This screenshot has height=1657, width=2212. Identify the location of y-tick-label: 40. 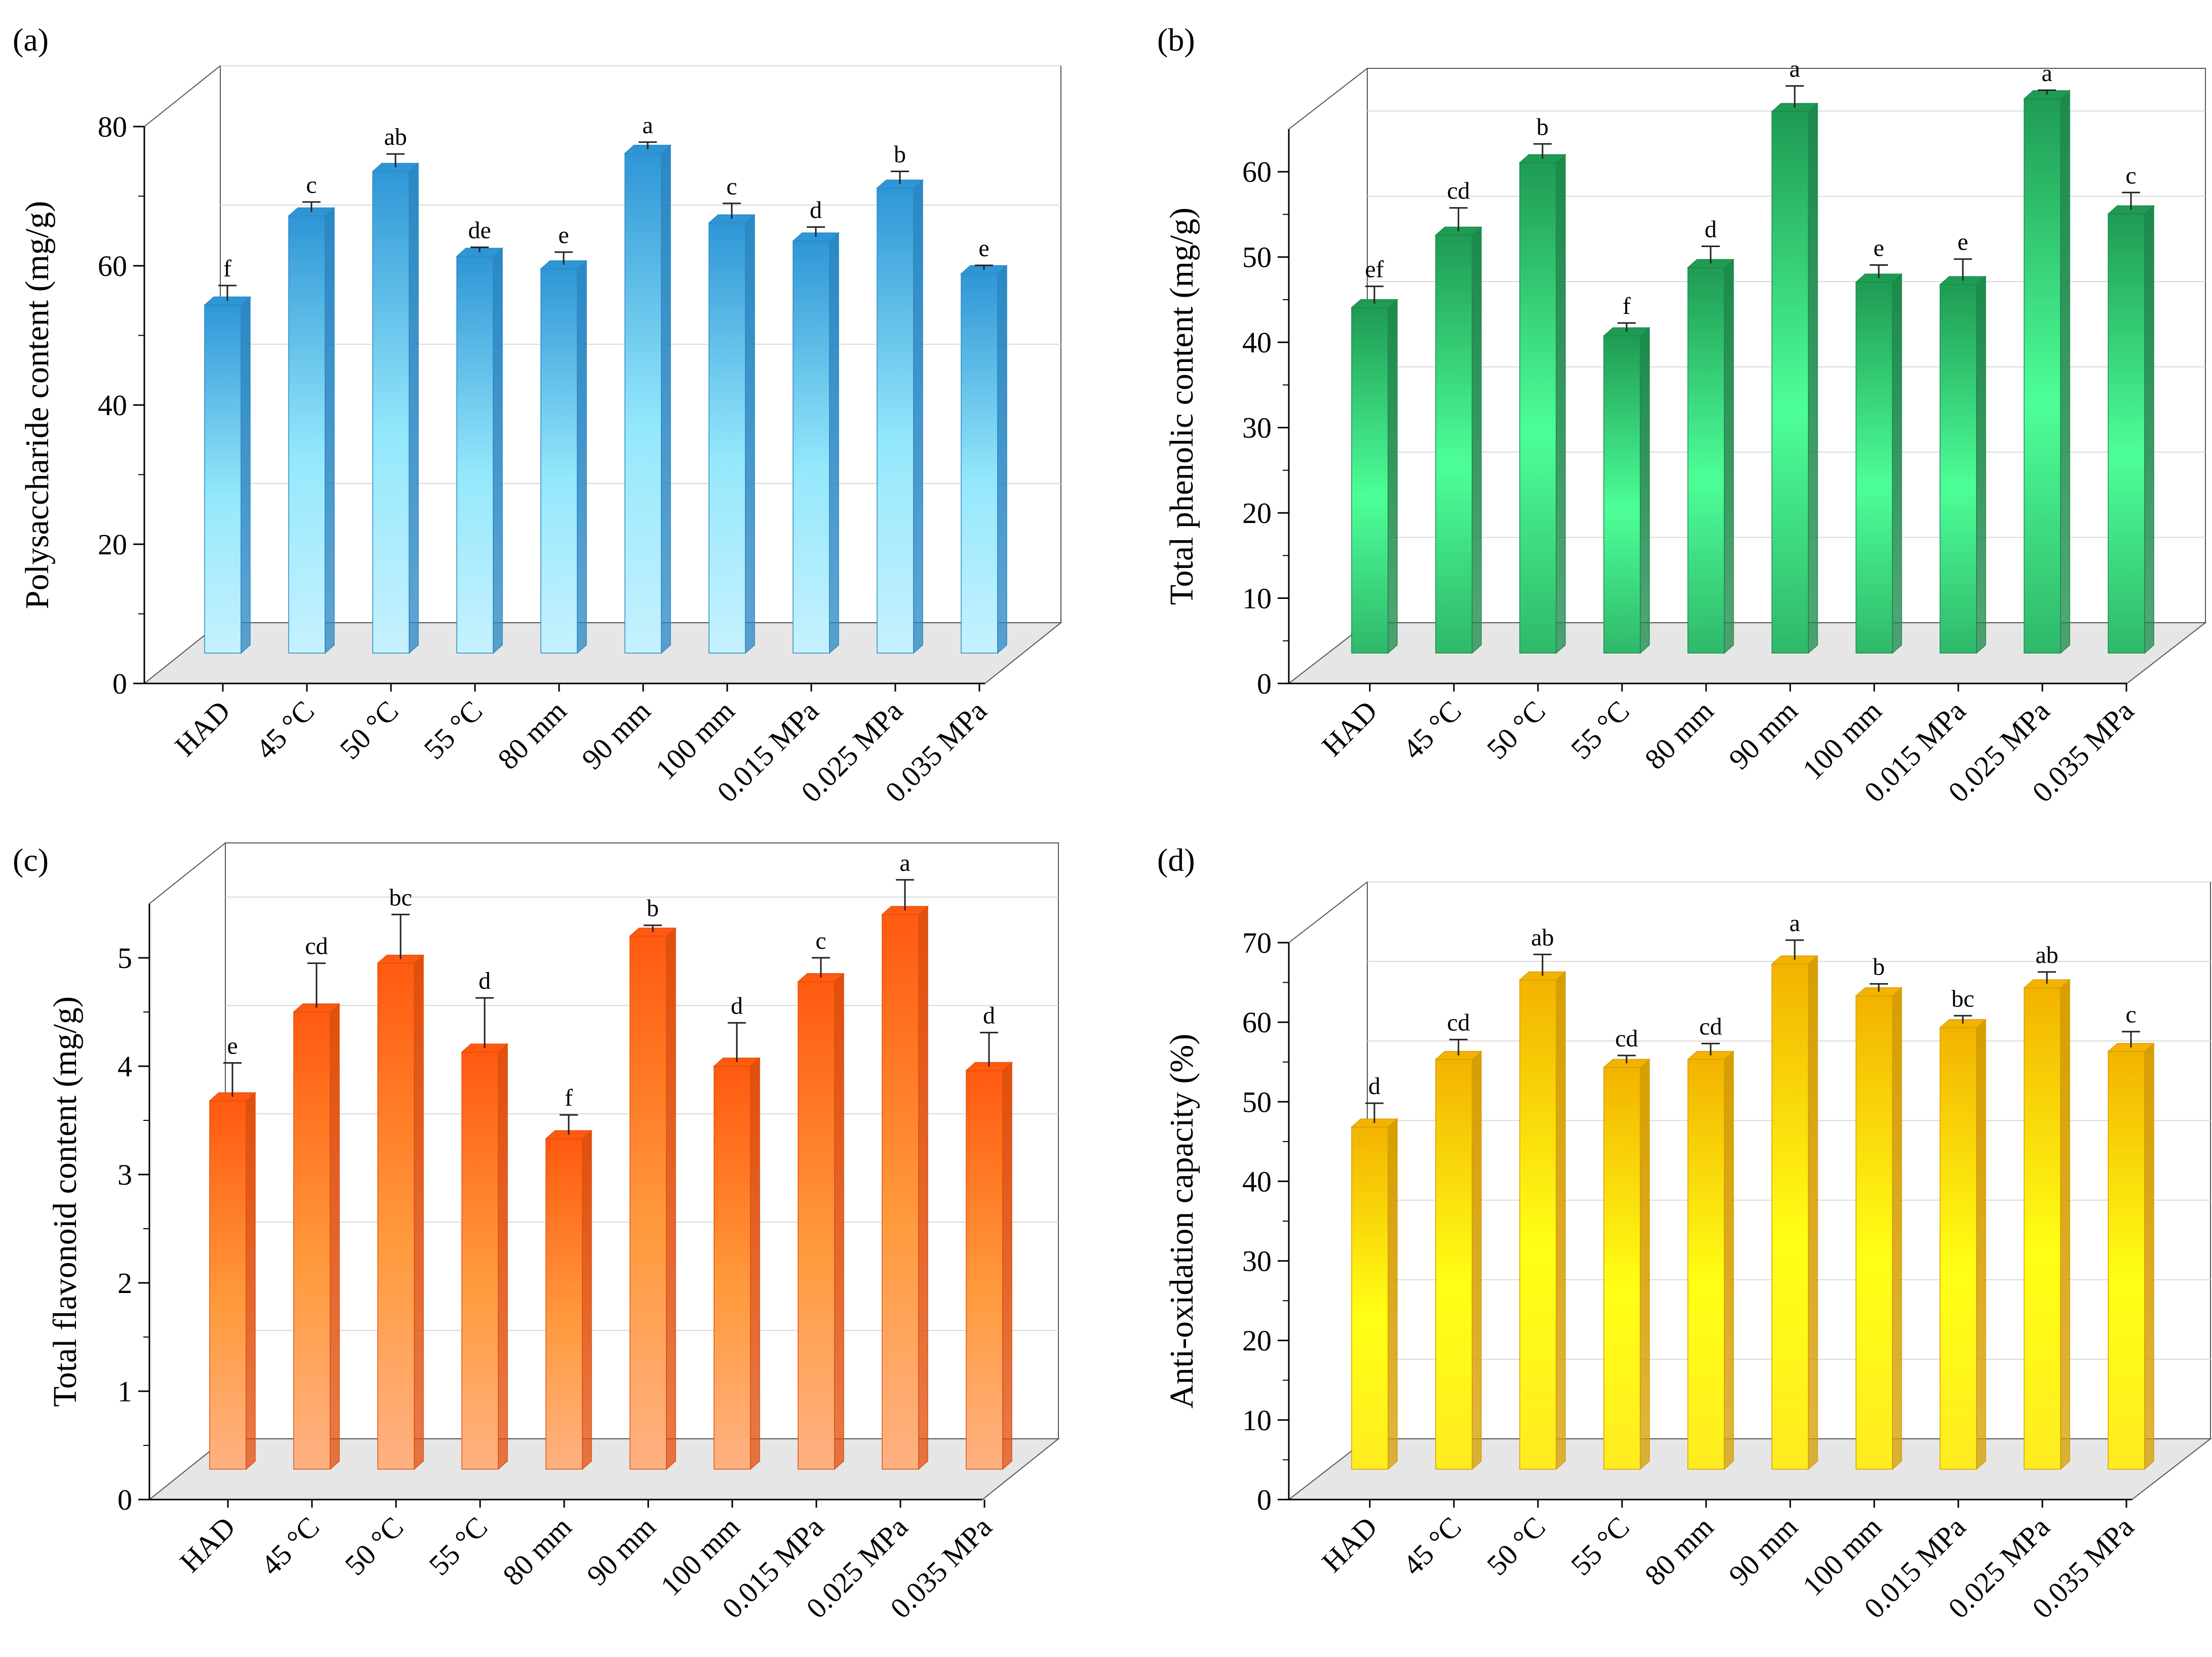
(1257, 1181).